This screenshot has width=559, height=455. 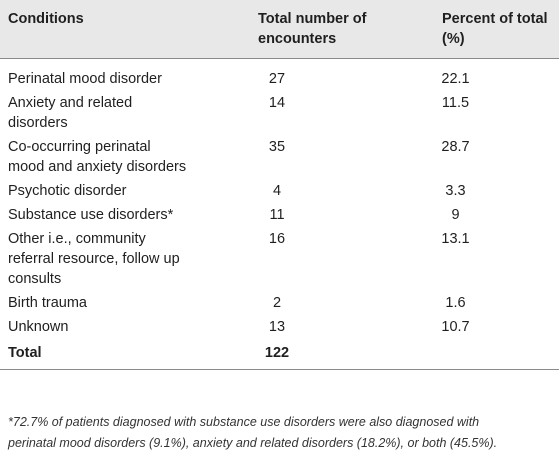 What do you see at coordinates (455, 103) in the screenshot?
I see `cell-percent: 11.5` at bounding box center [455, 103].